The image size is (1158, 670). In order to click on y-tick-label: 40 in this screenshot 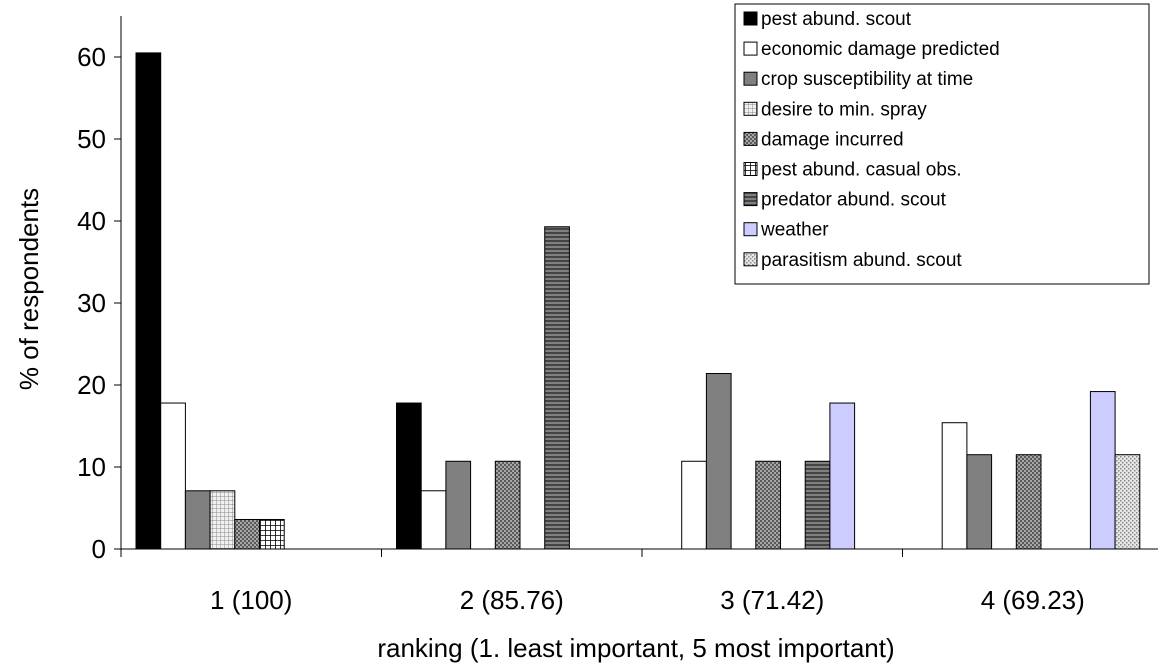, I will do `click(91, 221)`.